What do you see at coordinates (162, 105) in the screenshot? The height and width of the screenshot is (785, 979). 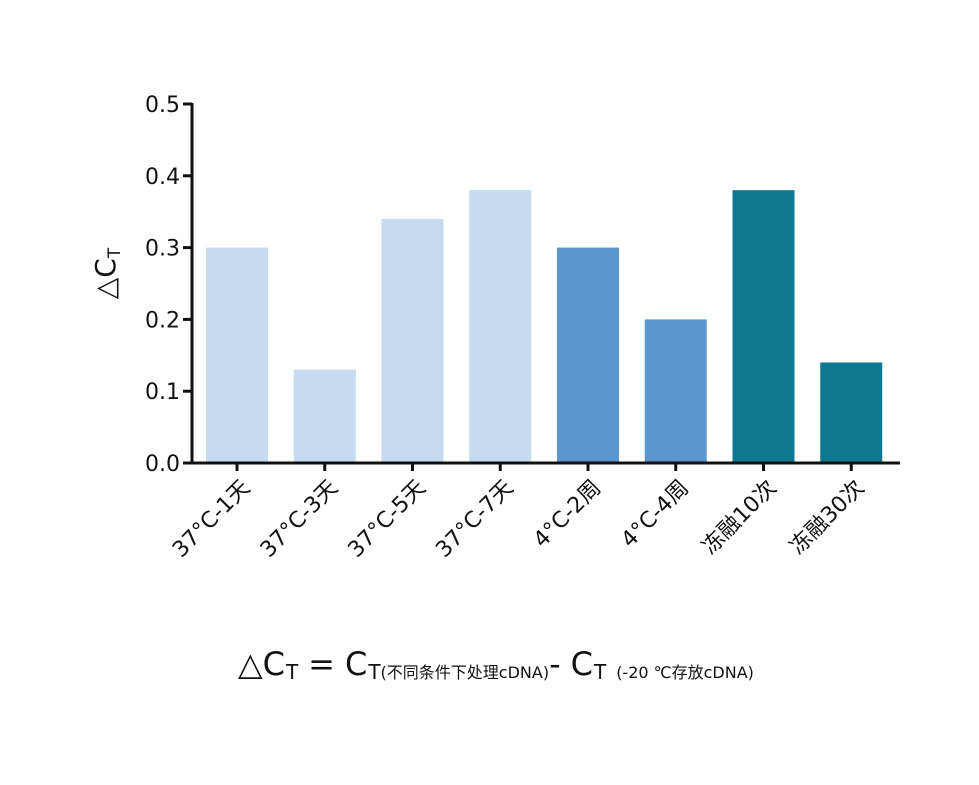 I see `y-tick-label: 0.5` at bounding box center [162, 105].